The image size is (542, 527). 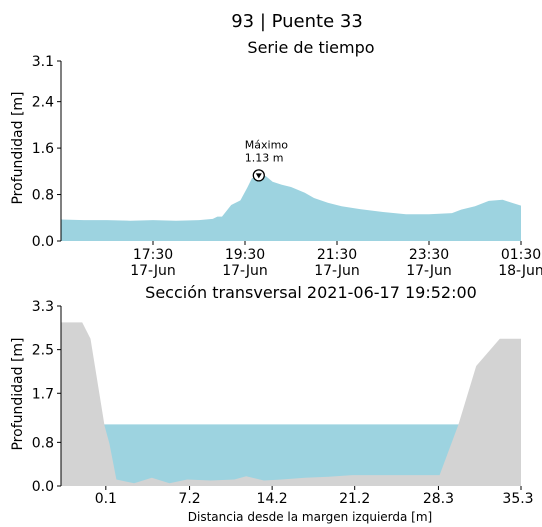 What do you see at coordinates (153, 255) in the screenshot?
I see `timeseries-x-tick-time: 17:30` at bounding box center [153, 255].